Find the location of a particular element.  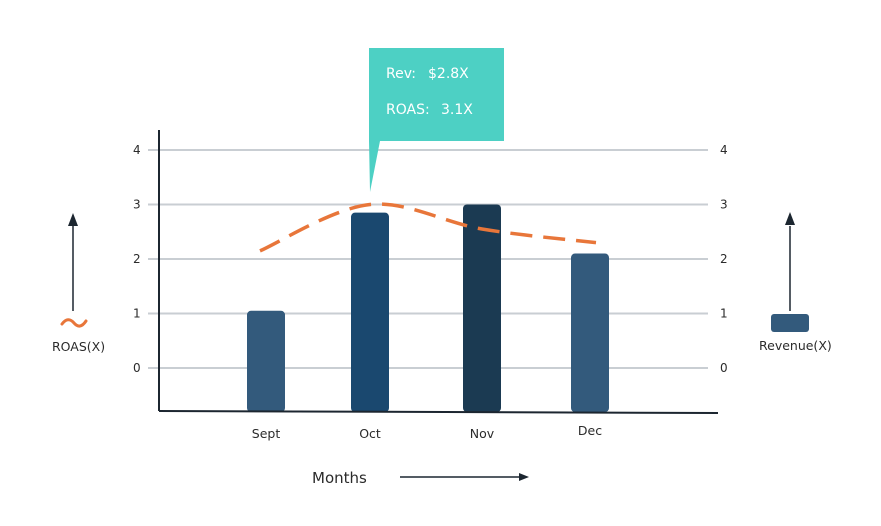

y-tick-label-left: 0 is located at coordinates (137, 368).